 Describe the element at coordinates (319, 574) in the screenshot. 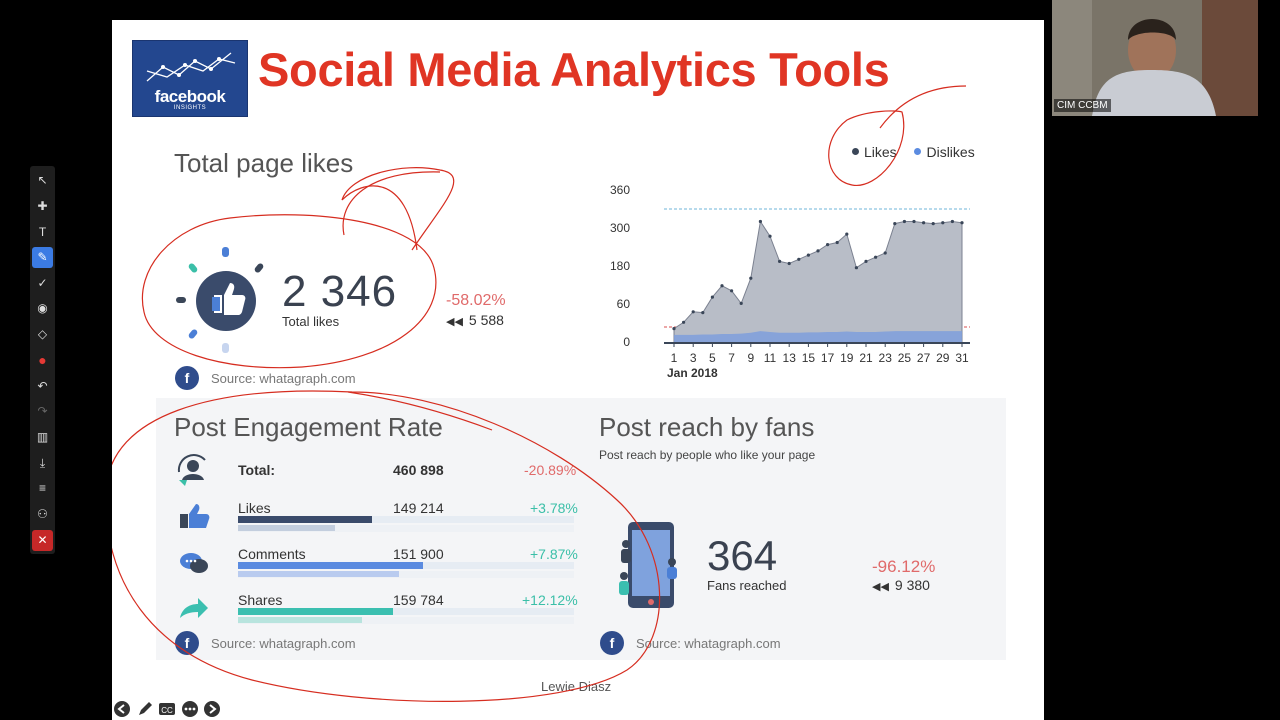

I see `comments-bar-previous` at that location.